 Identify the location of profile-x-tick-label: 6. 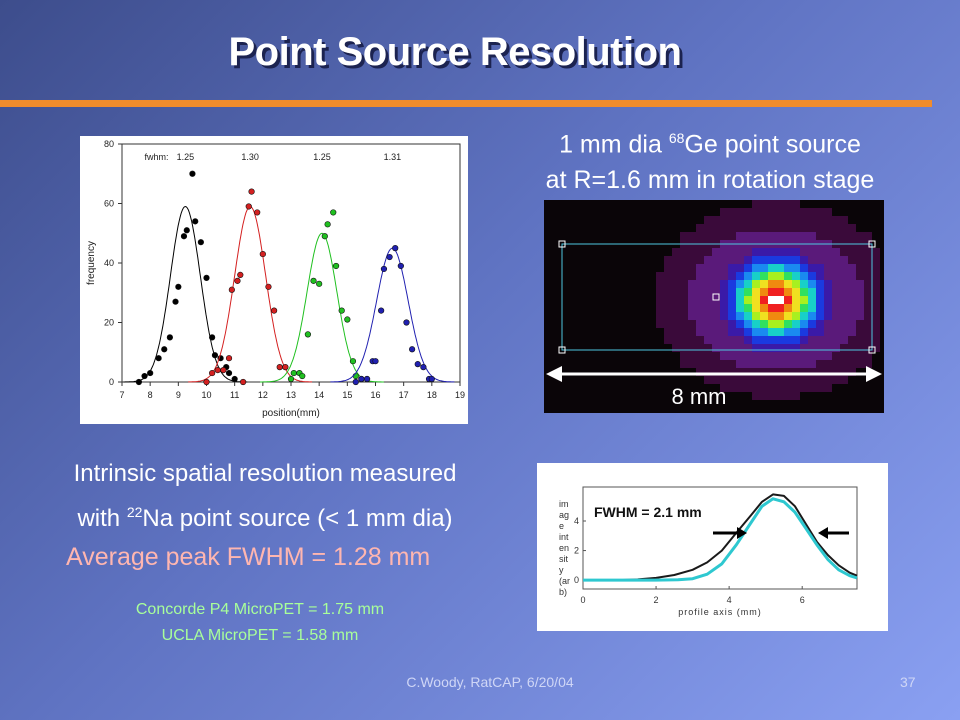
(802, 600).